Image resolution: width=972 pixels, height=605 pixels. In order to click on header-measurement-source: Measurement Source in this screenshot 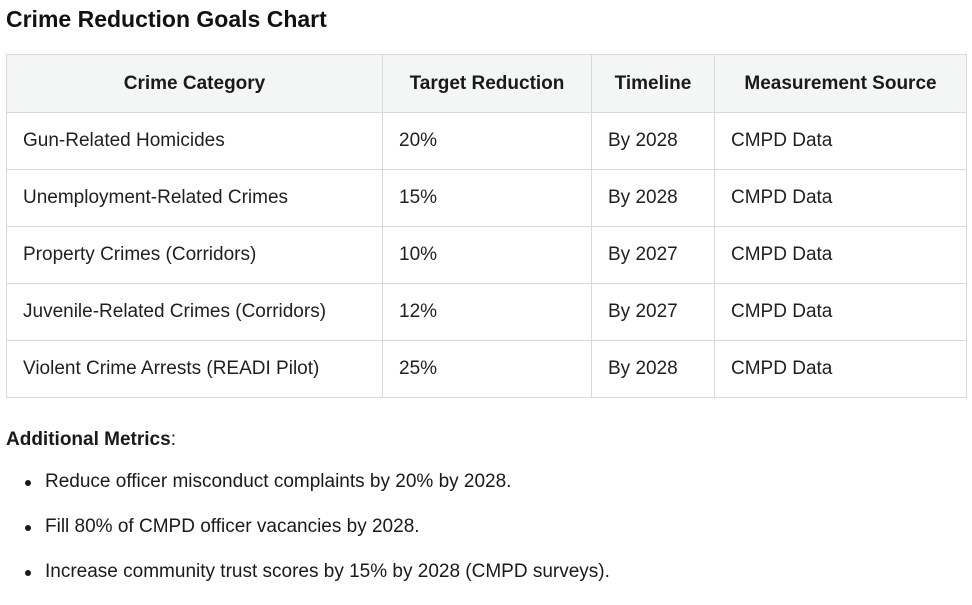, I will do `click(840, 83)`.